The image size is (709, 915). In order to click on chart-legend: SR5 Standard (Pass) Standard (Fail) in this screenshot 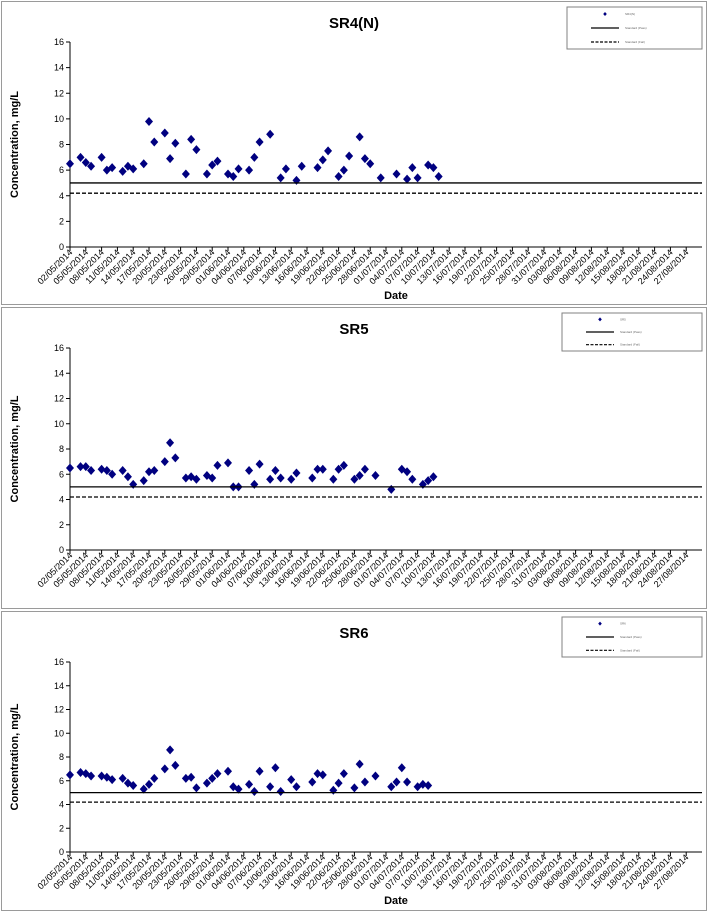, I will do `click(632, 332)`.